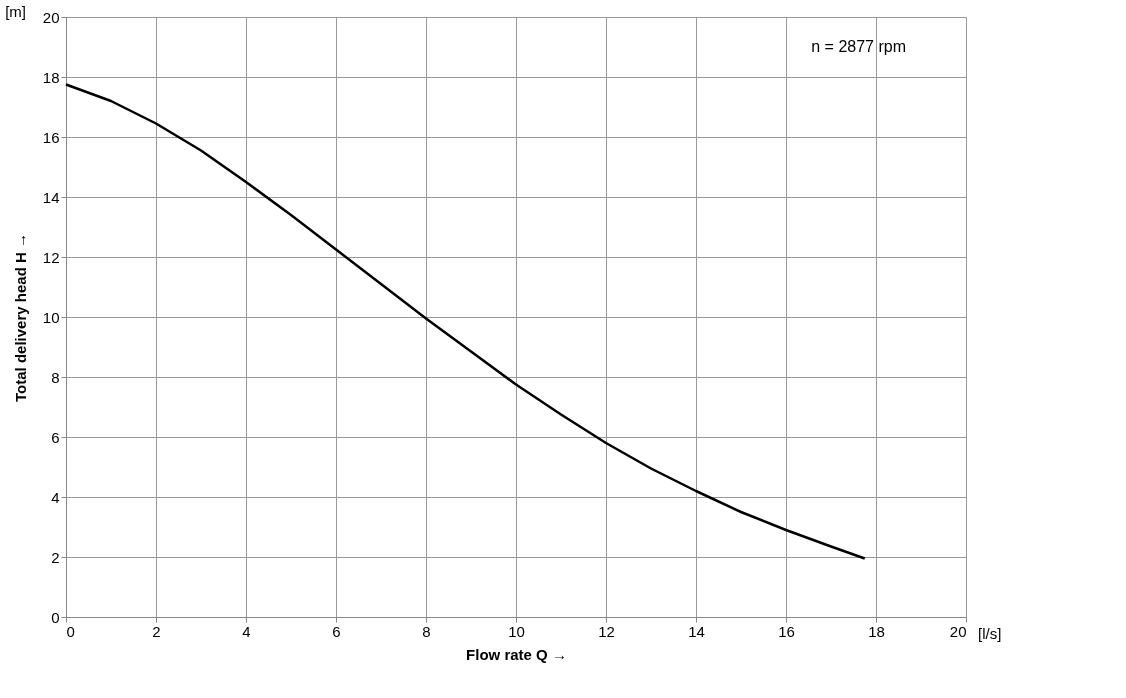 This screenshot has height=698, width=1126. Describe the element at coordinates (426, 631) in the screenshot. I see `x-tick-label: 8` at that location.